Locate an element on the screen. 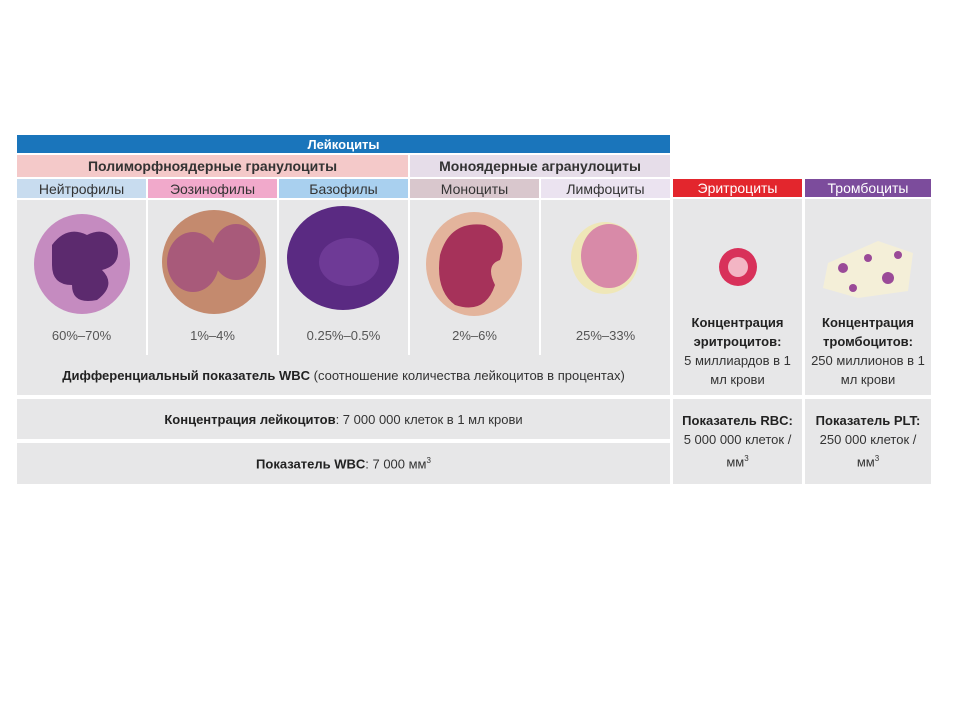 This screenshot has width=960, height=720. group: Полиморфноядерные гранулоциты is located at coordinates (212, 166).